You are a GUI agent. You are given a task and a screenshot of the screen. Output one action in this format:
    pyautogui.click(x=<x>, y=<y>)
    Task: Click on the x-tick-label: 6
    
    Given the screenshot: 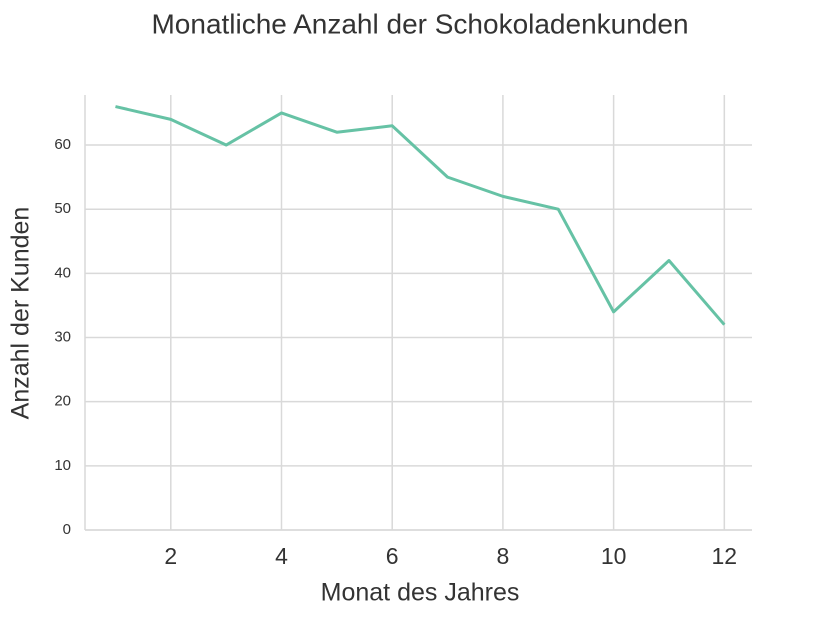 What is the action you would take?
    pyautogui.click(x=392, y=556)
    